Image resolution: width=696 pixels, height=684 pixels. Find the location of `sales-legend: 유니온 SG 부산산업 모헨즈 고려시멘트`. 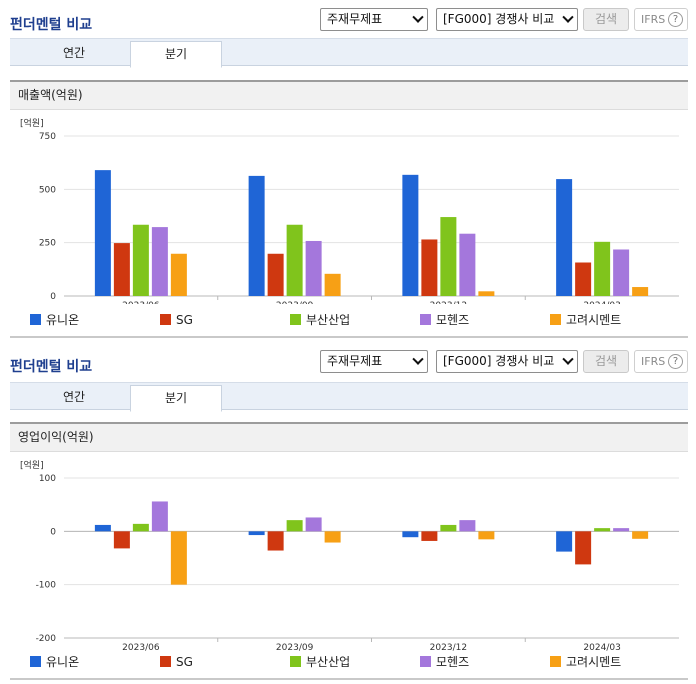

sales-legend: 유니온 SG 부산산업 모헨즈 고려시멘트 is located at coordinates (360, 320).